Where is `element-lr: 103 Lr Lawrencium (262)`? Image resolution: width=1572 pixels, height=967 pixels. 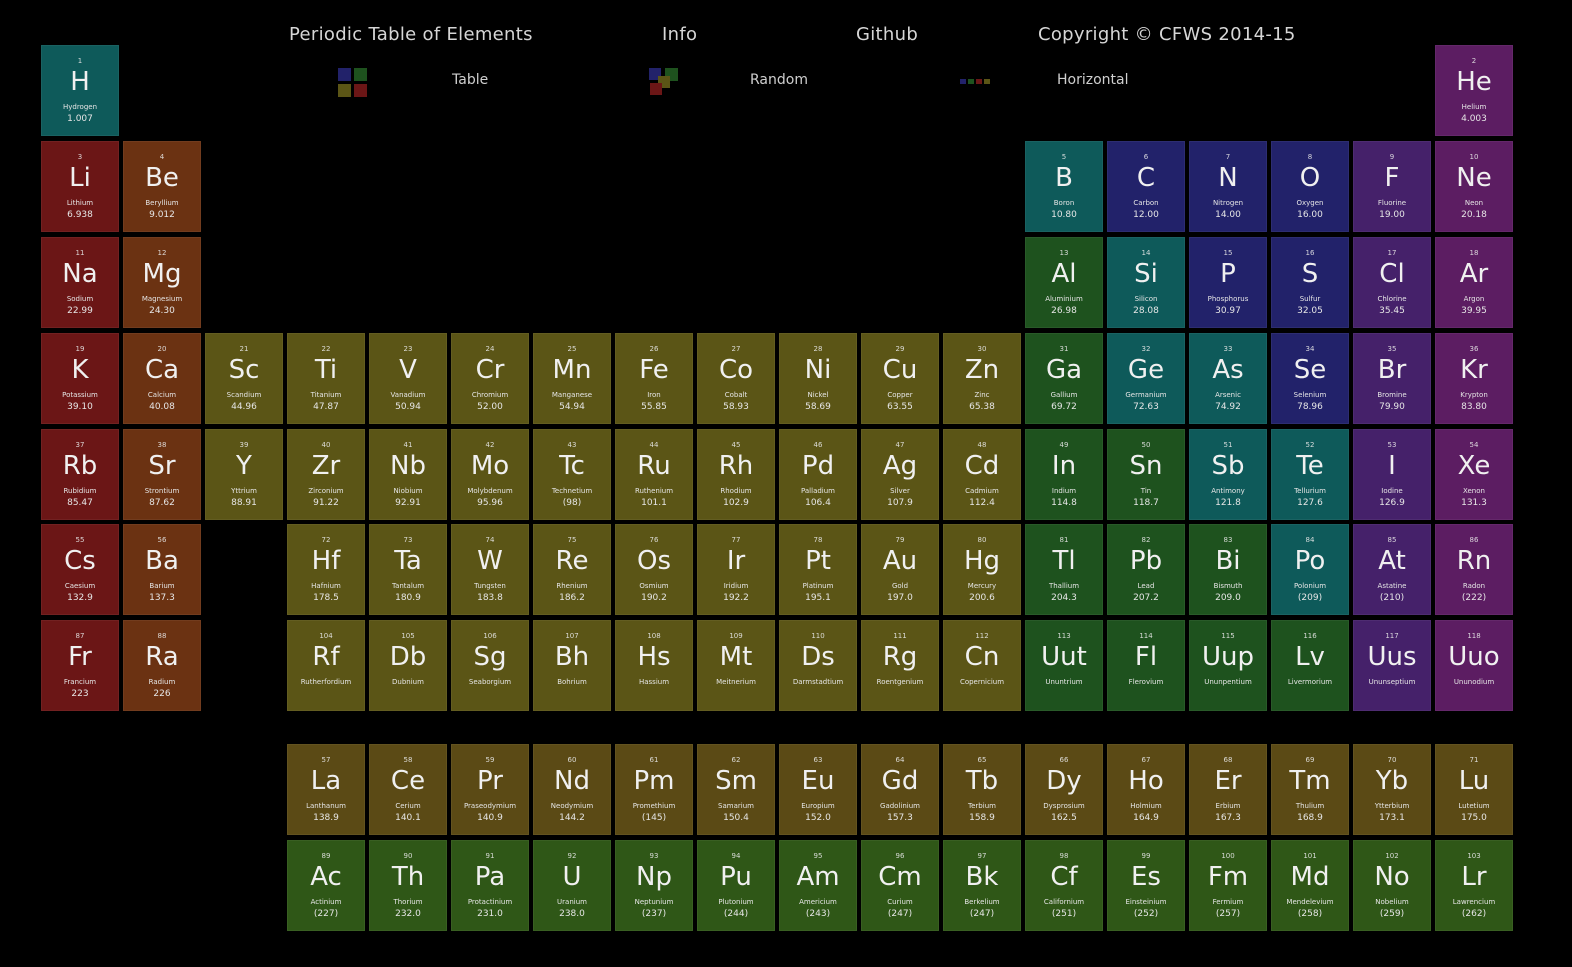 element-lr: 103 Lr Lawrencium (262) is located at coordinates (1474, 885).